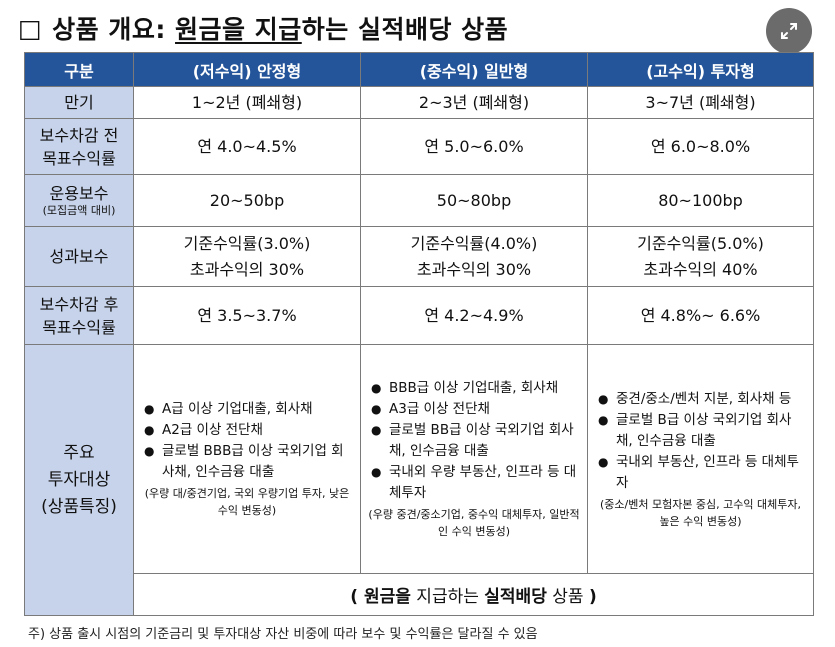  What do you see at coordinates (700, 256) in the screenshot?
I see `cell-perf-fee-investment: 기준수익률(5.0%) 초과수익의 40%` at bounding box center [700, 256].